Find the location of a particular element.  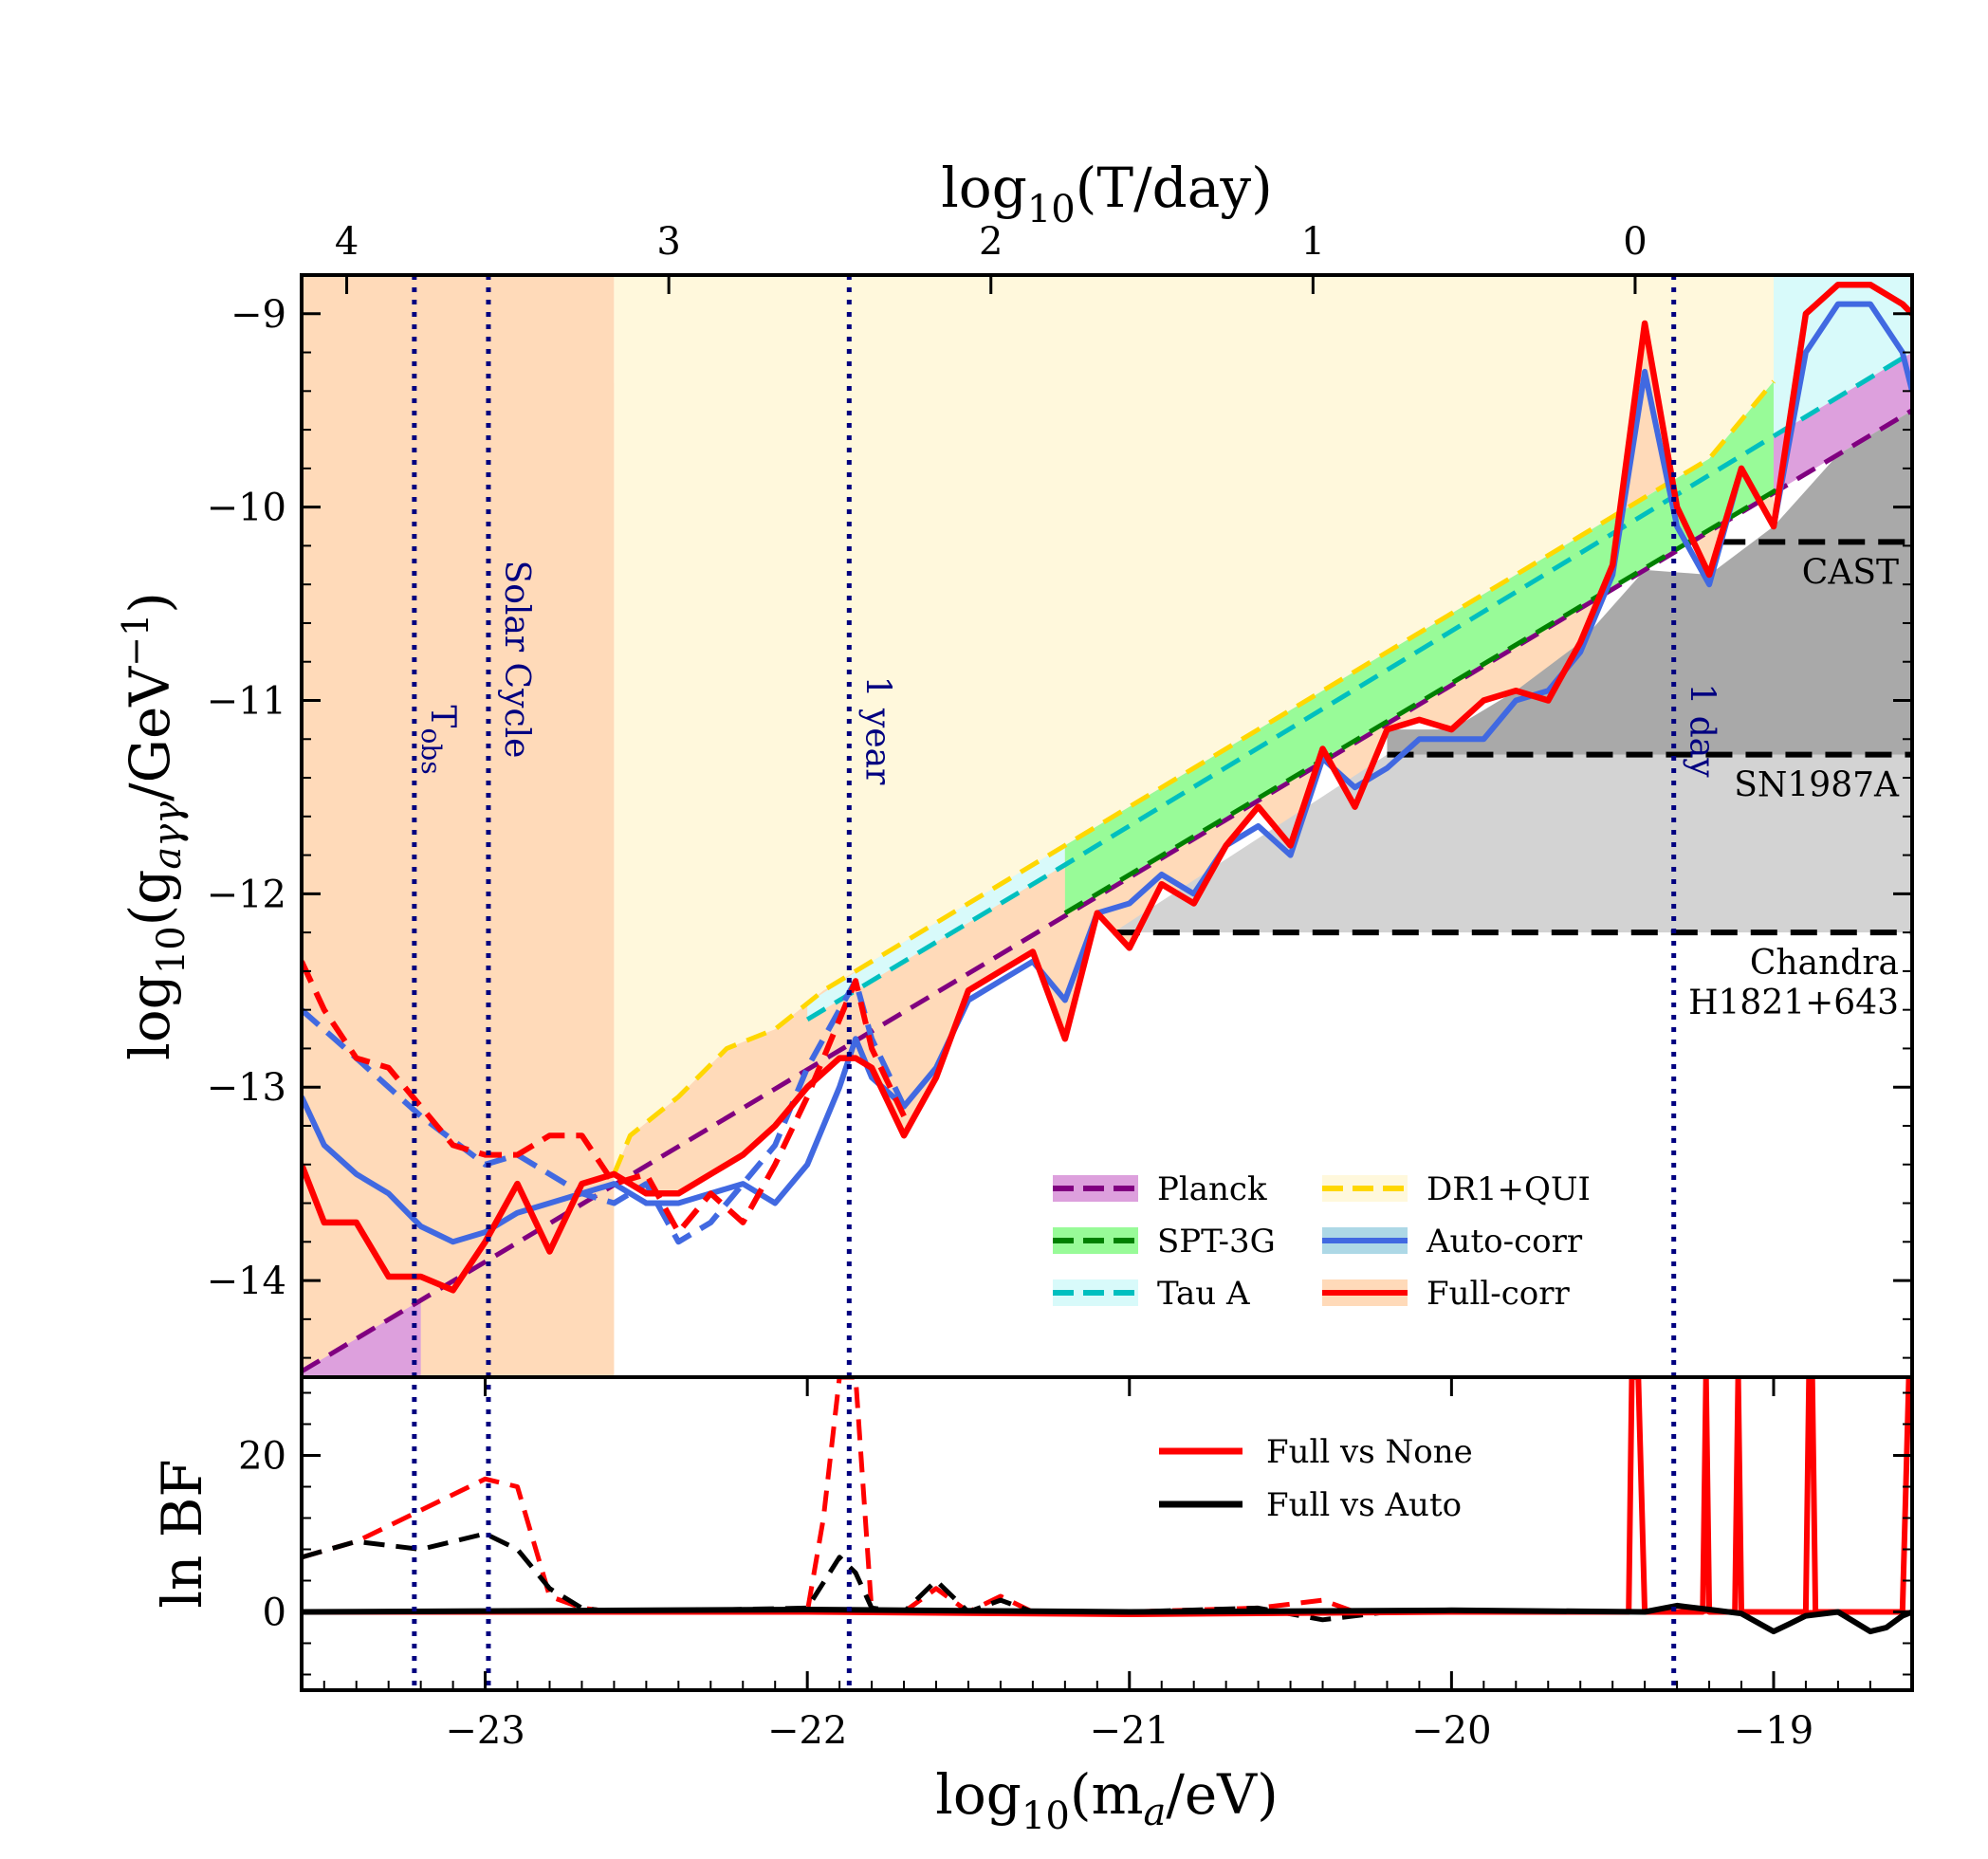

spt-3g-region is located at coordinates (1419, 647).